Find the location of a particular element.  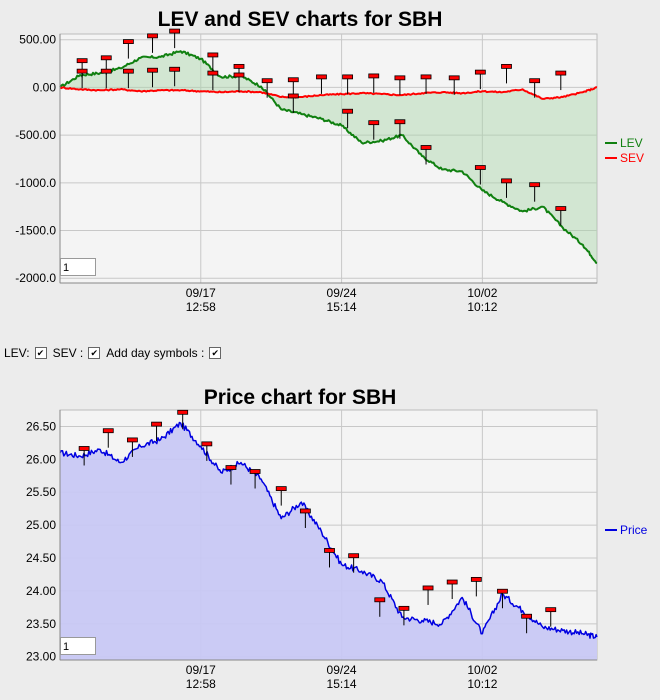

price-y-tick-label: 24.00 is located at coordinates (41, 591).